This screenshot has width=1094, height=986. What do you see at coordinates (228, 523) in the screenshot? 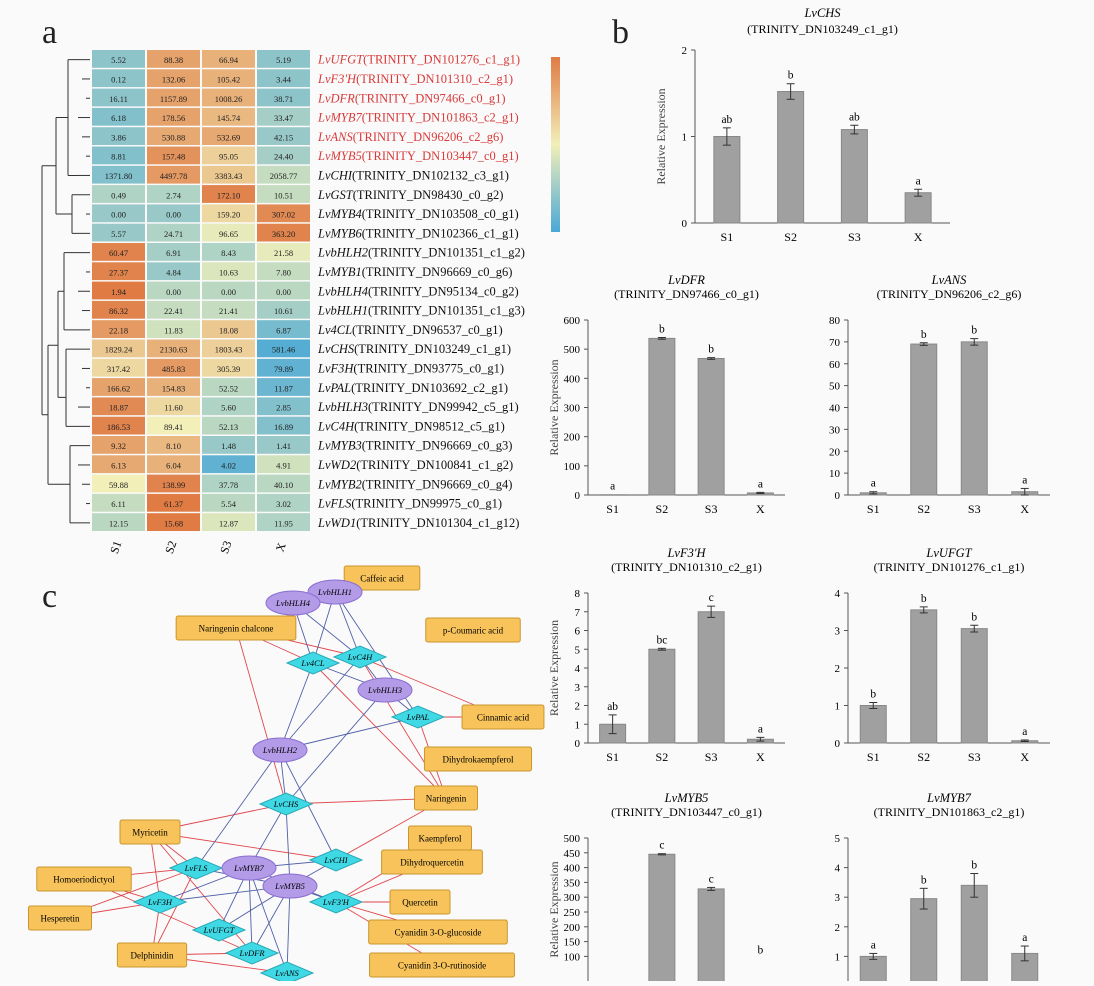
I see `heatmap-cell-value: 12.87` at bounding box center [228, 523].